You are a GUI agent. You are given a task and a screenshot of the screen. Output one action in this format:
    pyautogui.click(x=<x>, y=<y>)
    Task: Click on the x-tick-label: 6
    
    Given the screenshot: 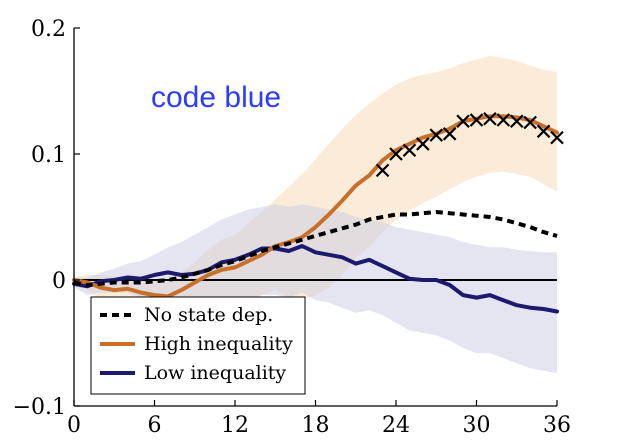 What is the action you would take?
    pyautogui.click(x=155, y=425)
    